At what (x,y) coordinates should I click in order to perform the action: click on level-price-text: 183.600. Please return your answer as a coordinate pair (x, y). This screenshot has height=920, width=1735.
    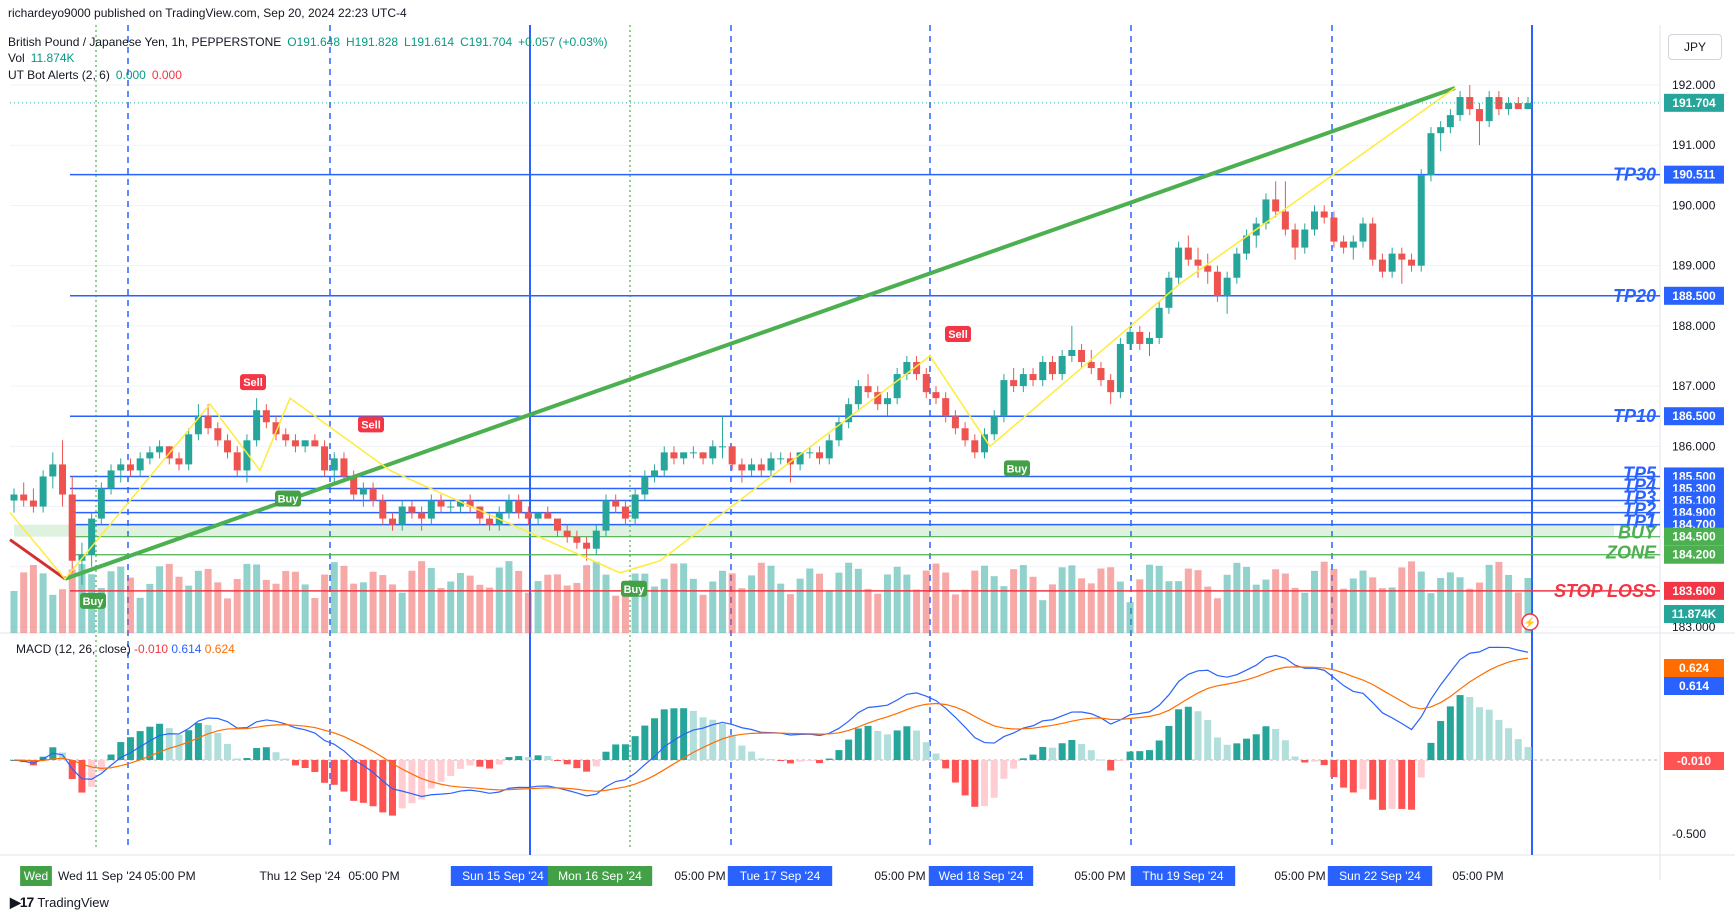
    Looking at the image, I should click on (1694, 591).